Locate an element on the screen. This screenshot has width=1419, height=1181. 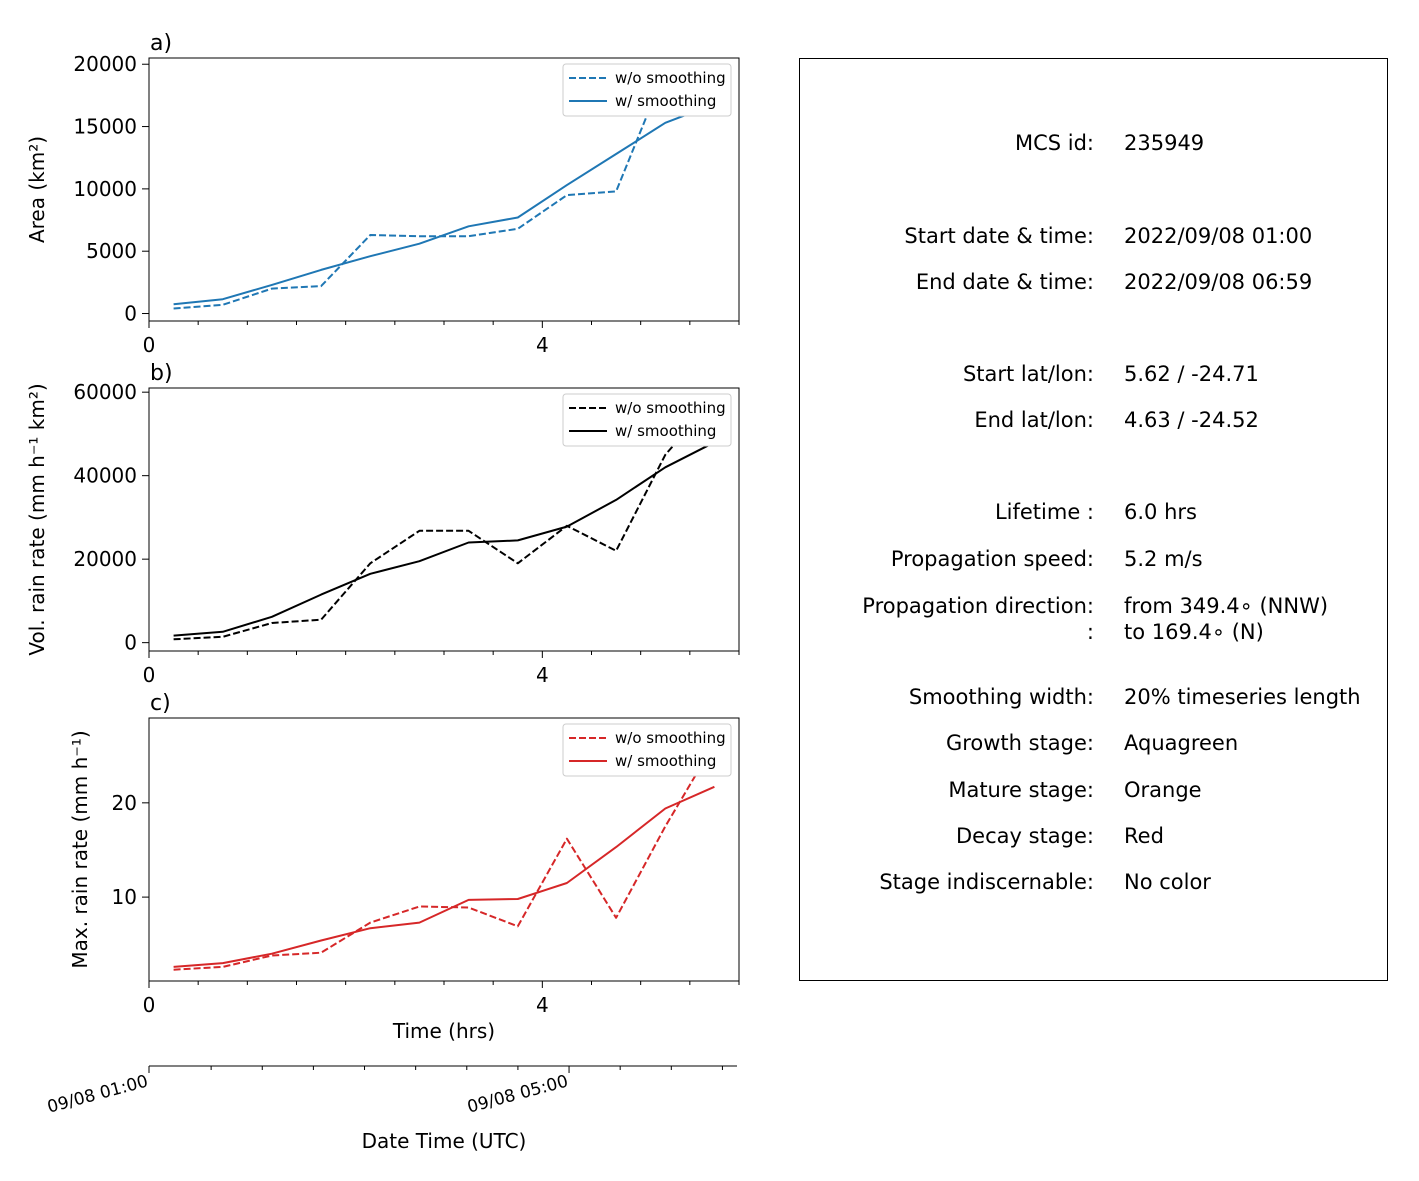
info-value: 5.62 / -24.71 is located at coordinates (1191, 374).